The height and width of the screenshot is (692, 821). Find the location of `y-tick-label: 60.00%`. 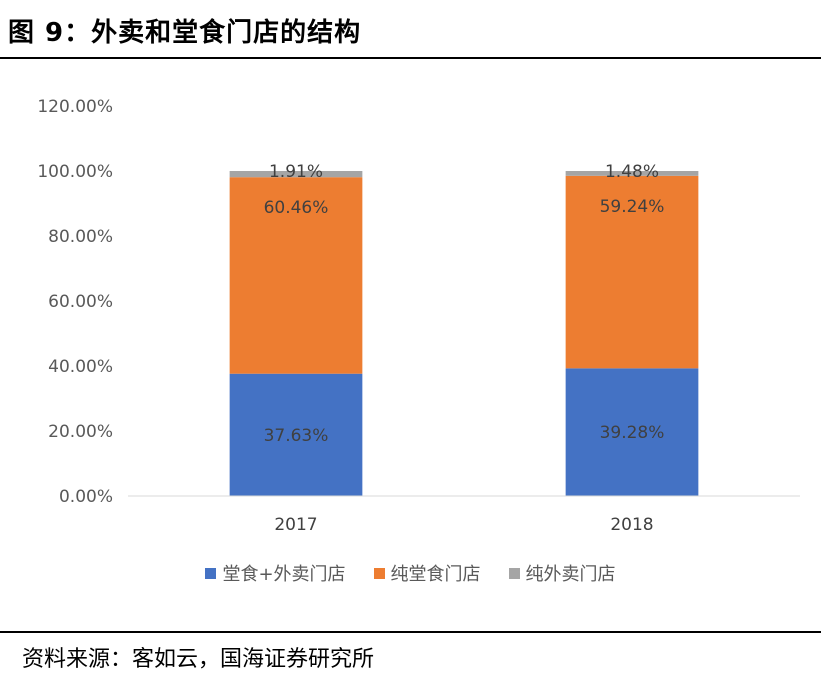

y-tick-label: 60.00% is located at coordinates (80, 302).